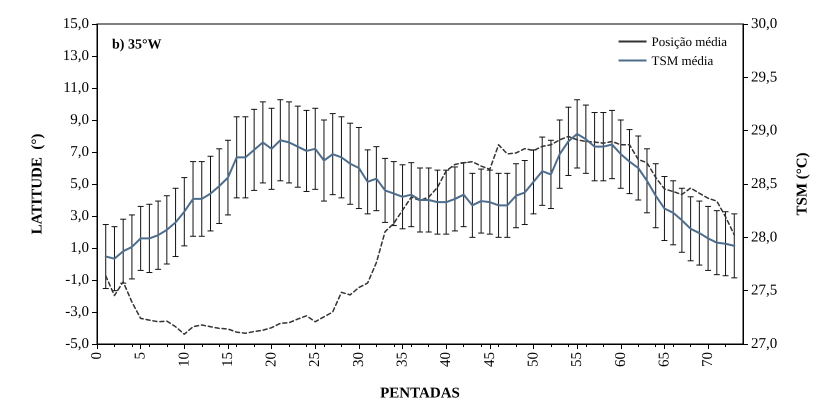 This screenshot has width=832, height=406. Describe the element at coordinates (620, 359) in the screenshot. I see `x-tick-label: 60` at that location.